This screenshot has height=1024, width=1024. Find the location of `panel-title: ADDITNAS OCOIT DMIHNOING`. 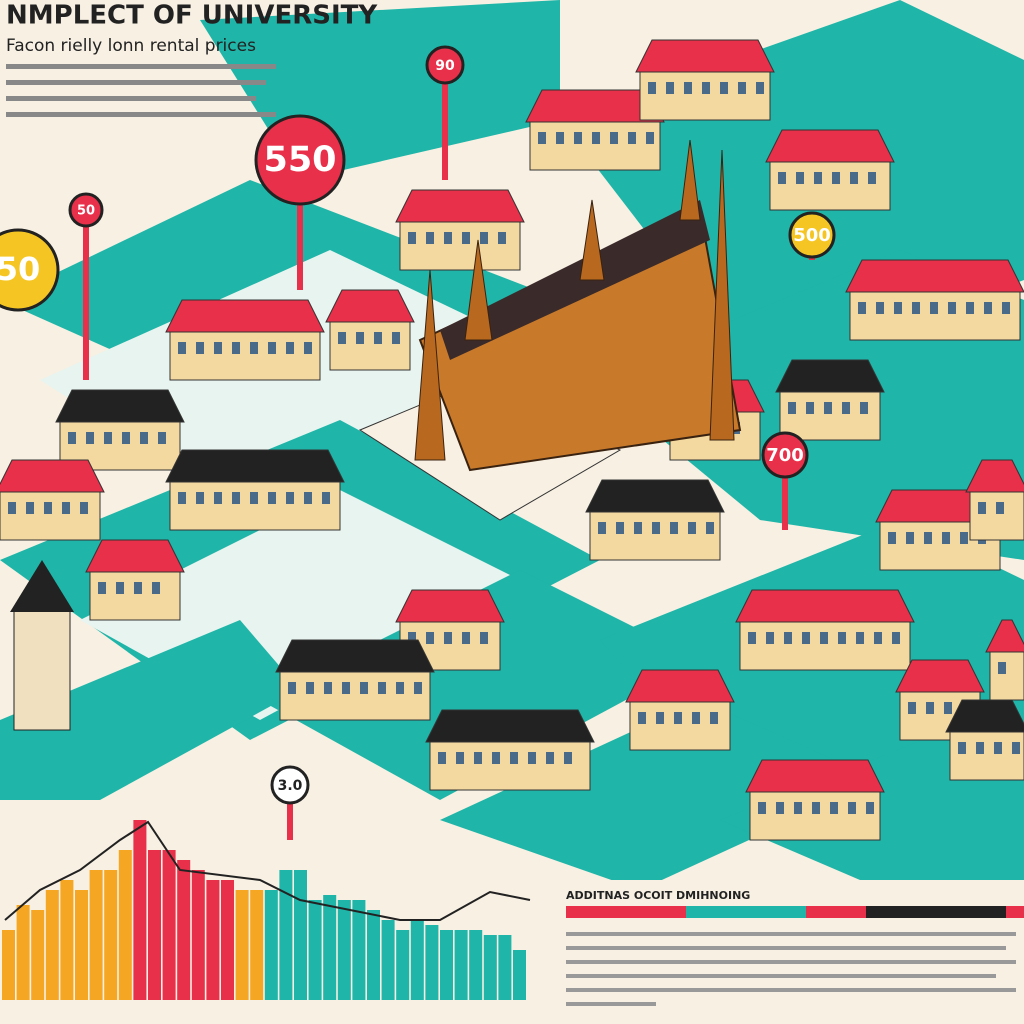

panel-title: ADDITNAS OCOIT DMIHNOING is located at coordinates (658, 895).